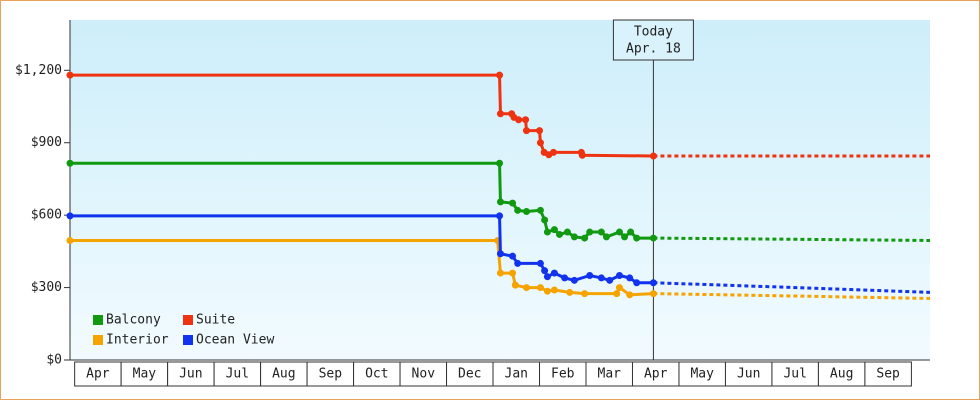  Describe the element at coordinates (133, 320) in the screenshot. I see `legend-label: Balcony` at that location.